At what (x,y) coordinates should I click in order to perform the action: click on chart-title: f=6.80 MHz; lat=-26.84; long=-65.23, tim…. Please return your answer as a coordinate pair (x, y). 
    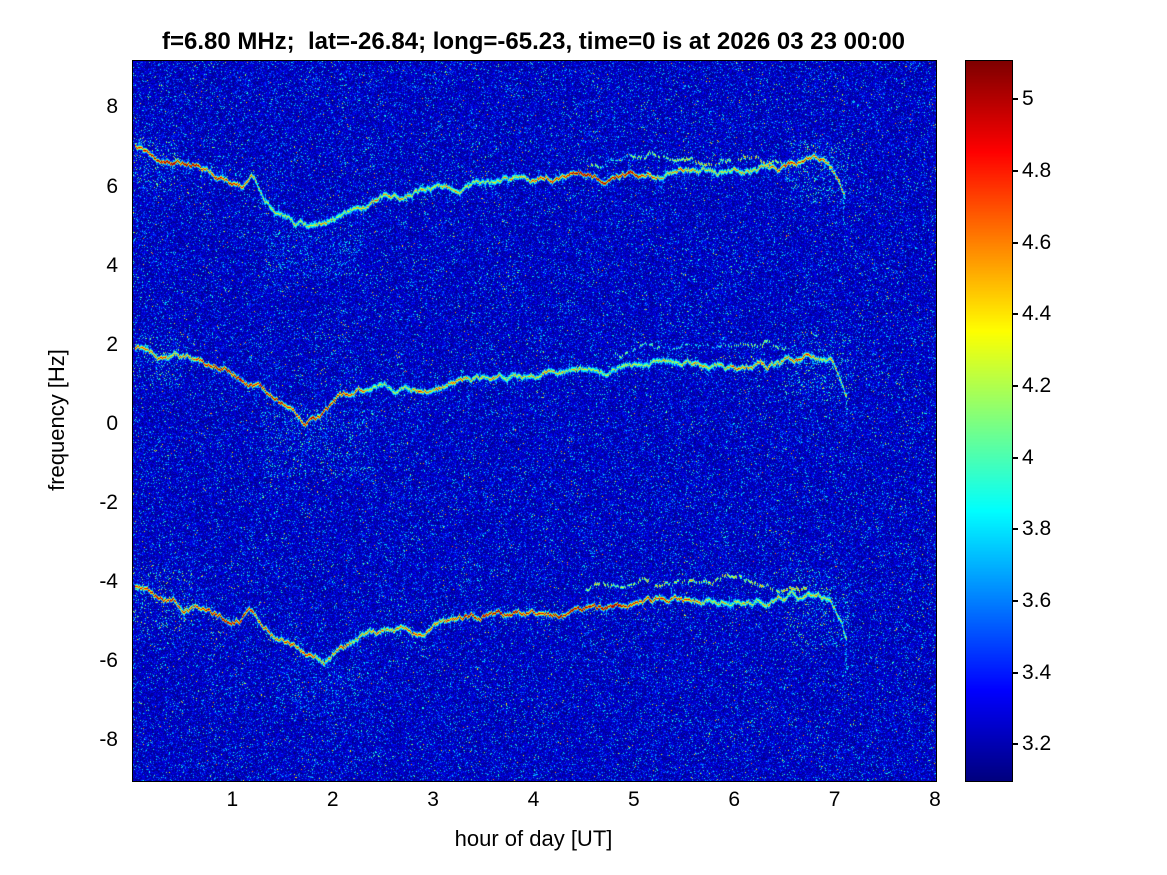
    Looking at the image, I should click on (533, 41).